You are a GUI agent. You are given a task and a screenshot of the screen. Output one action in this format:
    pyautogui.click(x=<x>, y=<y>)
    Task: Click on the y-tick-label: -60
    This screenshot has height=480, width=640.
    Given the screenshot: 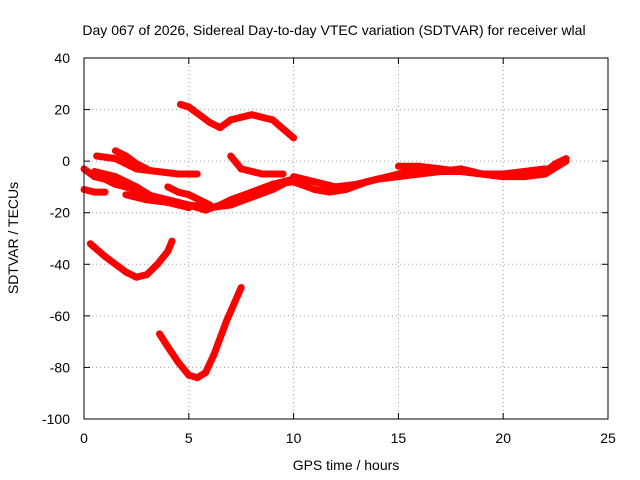 What is the action you would take?
    pyautogui.click(x=60, y=316)
    